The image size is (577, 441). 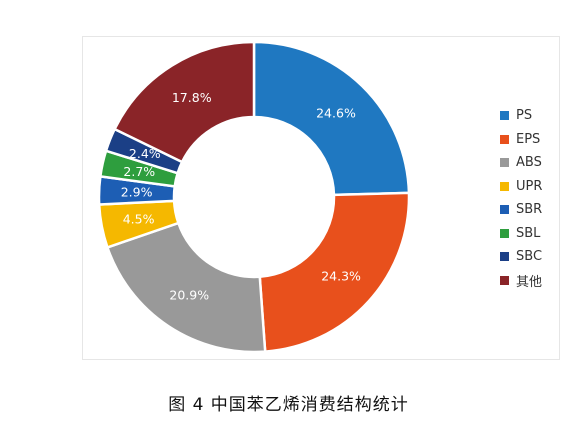 What do you see at coordinates (529, 210) in the screenshot?
I see `legend-label-sbr: SBR` at bounding box center [529, 210].